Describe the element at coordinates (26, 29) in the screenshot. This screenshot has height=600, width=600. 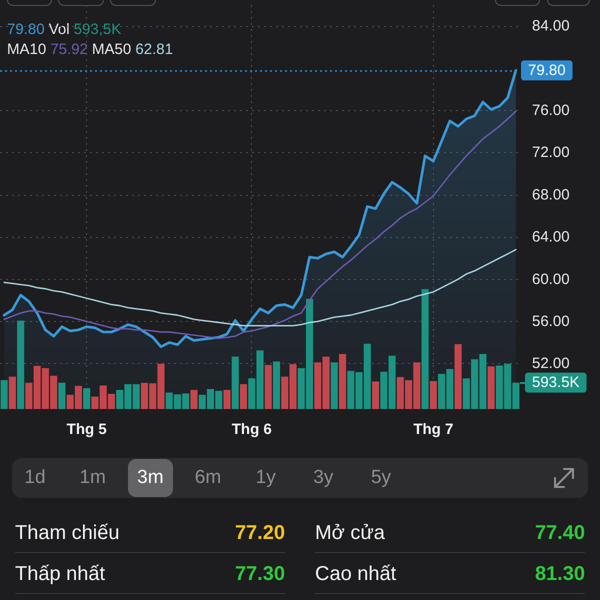
I see `annotation: 79.80` at that location.